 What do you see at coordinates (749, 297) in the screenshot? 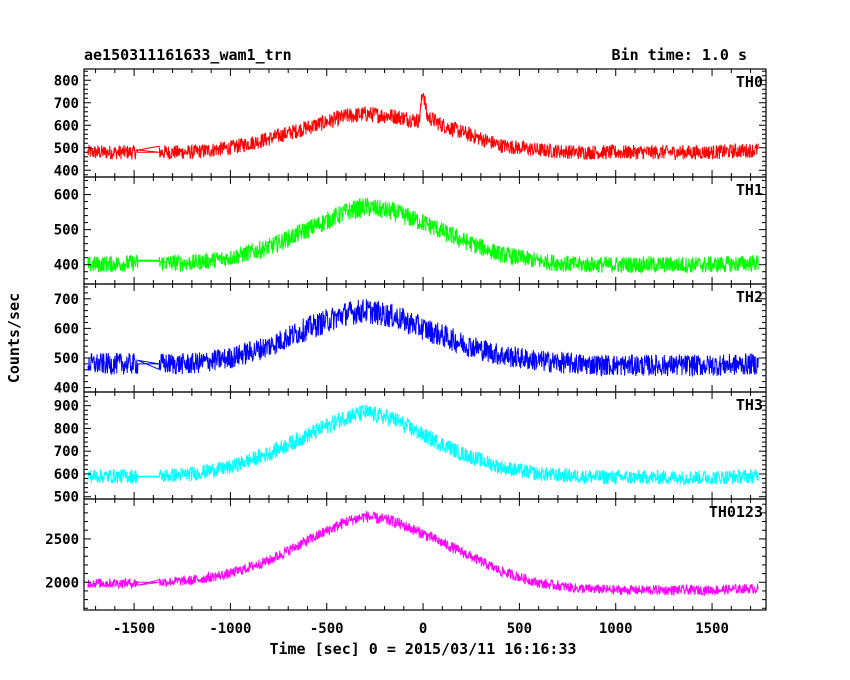
I see `panel-label-th2: TH2` at bounding box center [749, 297].